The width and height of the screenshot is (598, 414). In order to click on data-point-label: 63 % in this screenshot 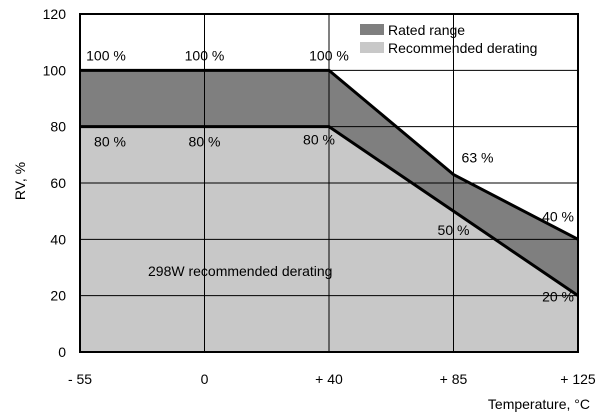, I will do `click(478, 158)`.